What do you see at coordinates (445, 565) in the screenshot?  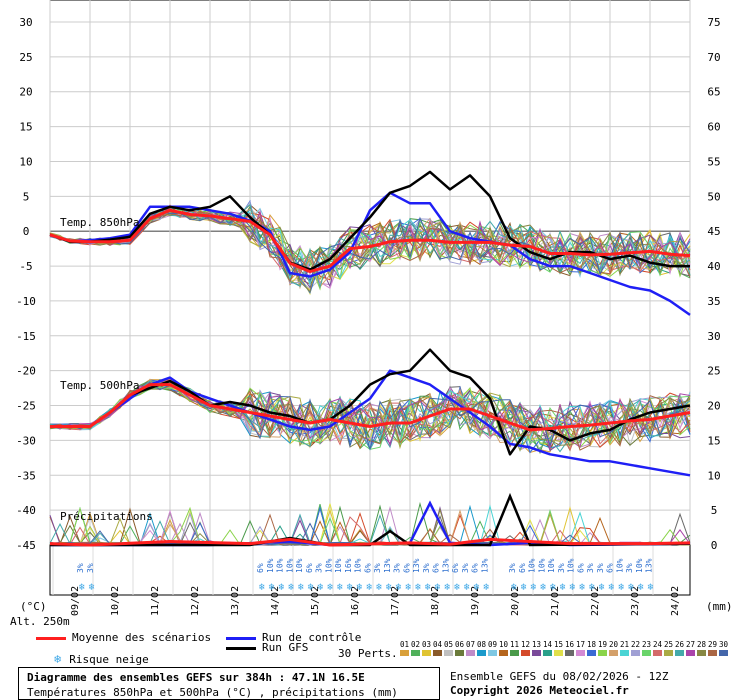 I see `snow-risk-value: 13%` at bounding box center [445, 565].